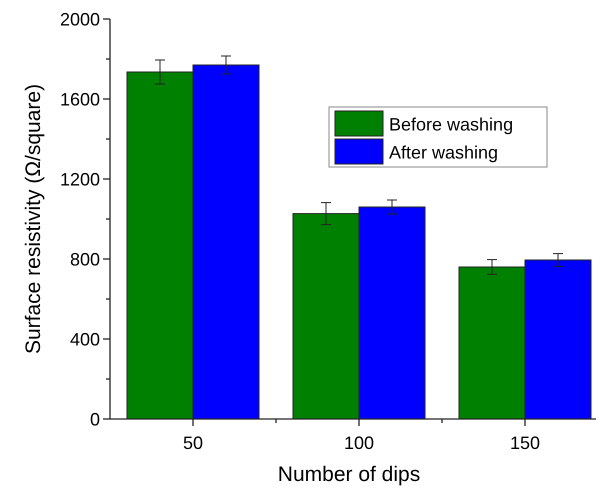 This screenshot has width=598, height=493. What do you see at coordinates (85, 259) in the screenshot?
I see `y-tick-label: 800` at bounding box center [85, 259].